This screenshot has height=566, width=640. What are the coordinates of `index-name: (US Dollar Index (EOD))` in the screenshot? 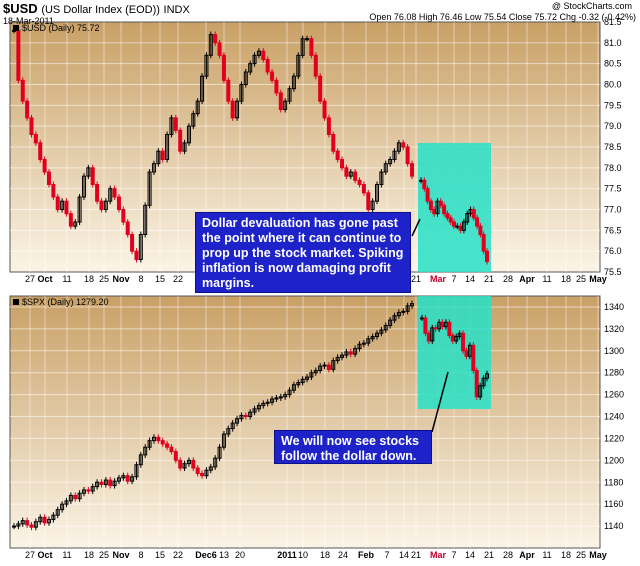 It's located at (100, 10).